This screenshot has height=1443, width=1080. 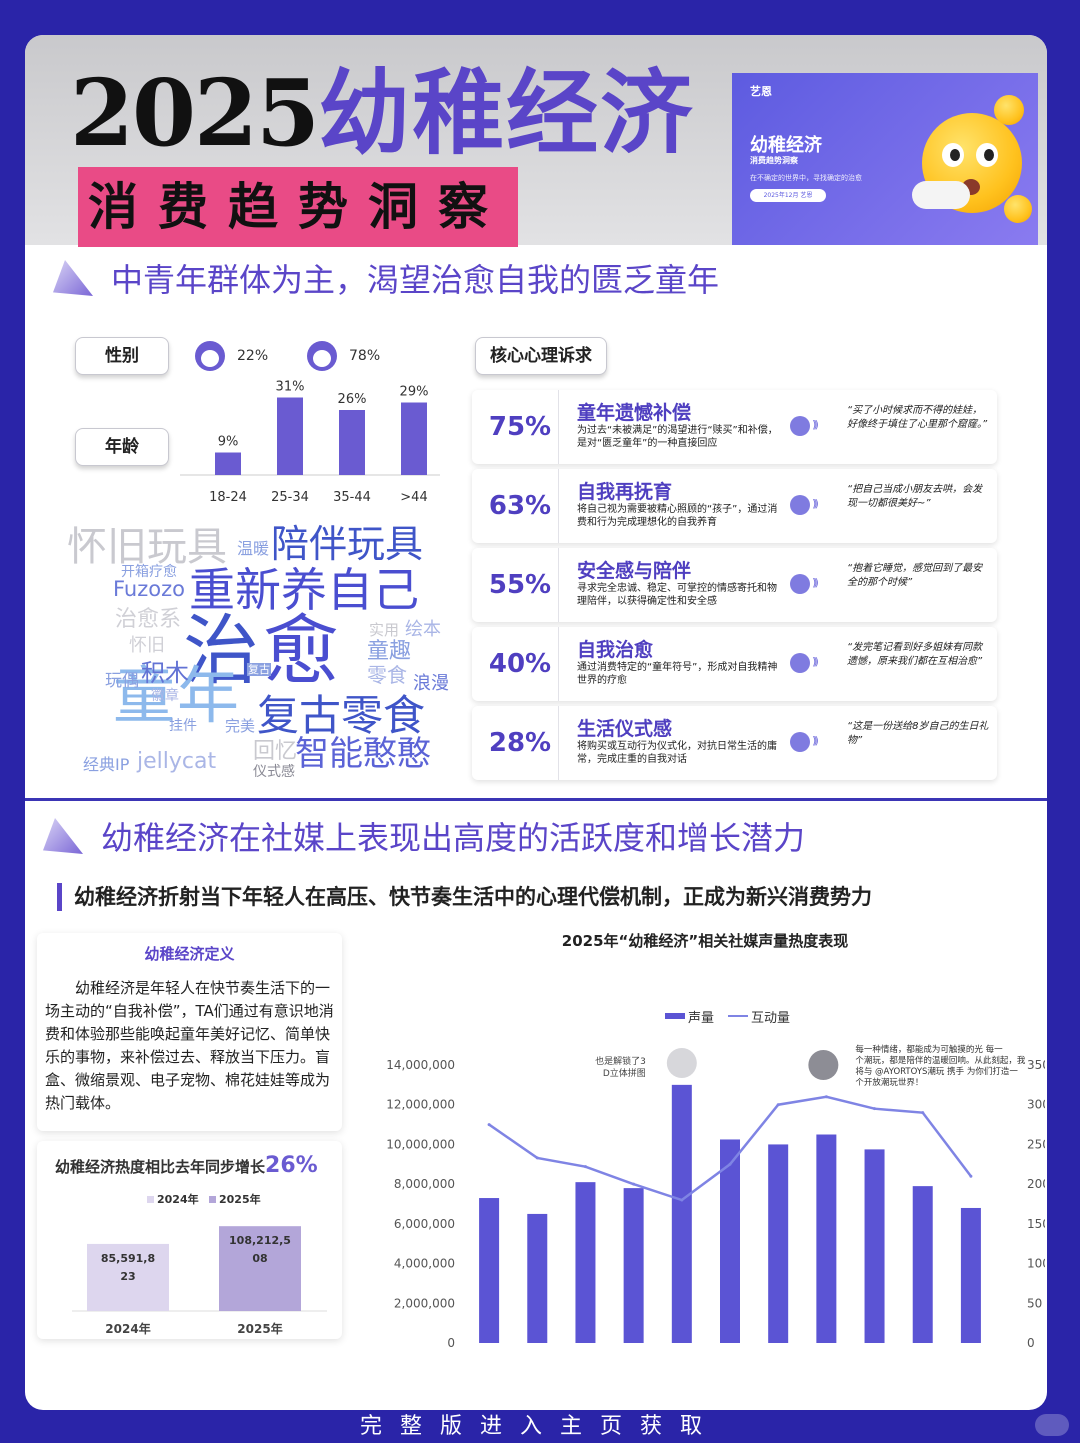 What do you see at coordinates (149, 589) in the screenshot?
I see `word-cloud-term: Fuzozo` at bounding box center [149, 589].